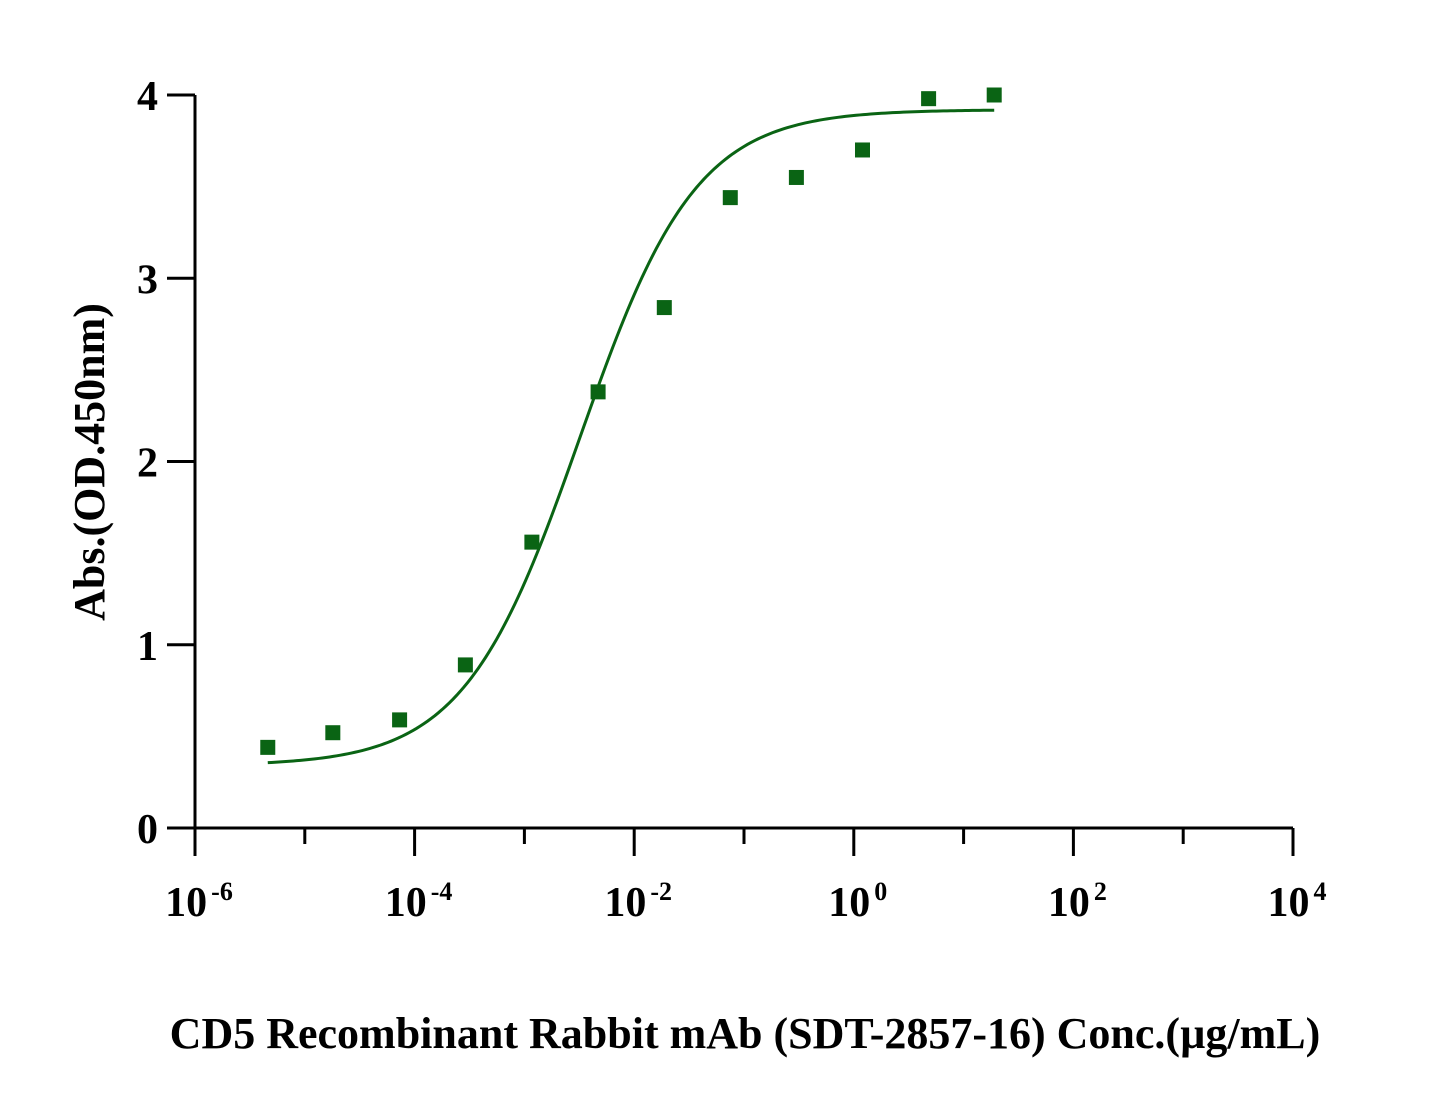 The image size is (1445, 1114). I want to click on y-tick-label: 3, so click(147, 280).